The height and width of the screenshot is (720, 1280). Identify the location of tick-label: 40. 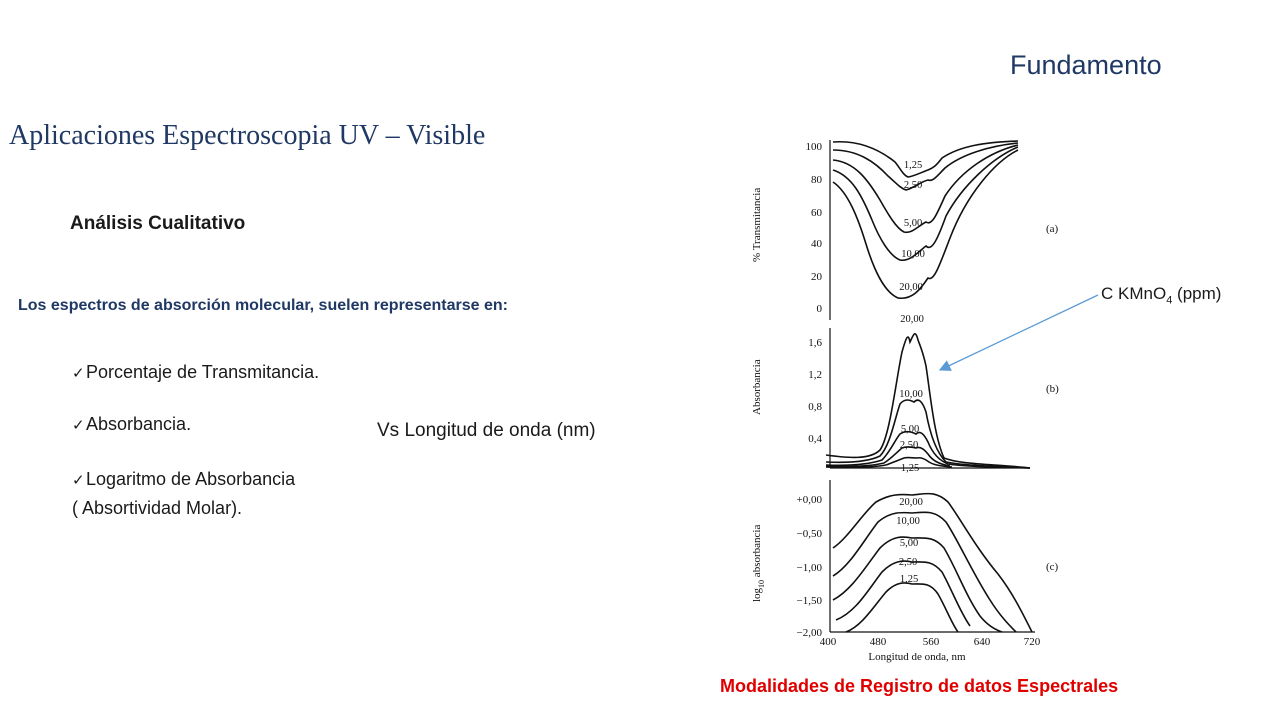
(817, 244).